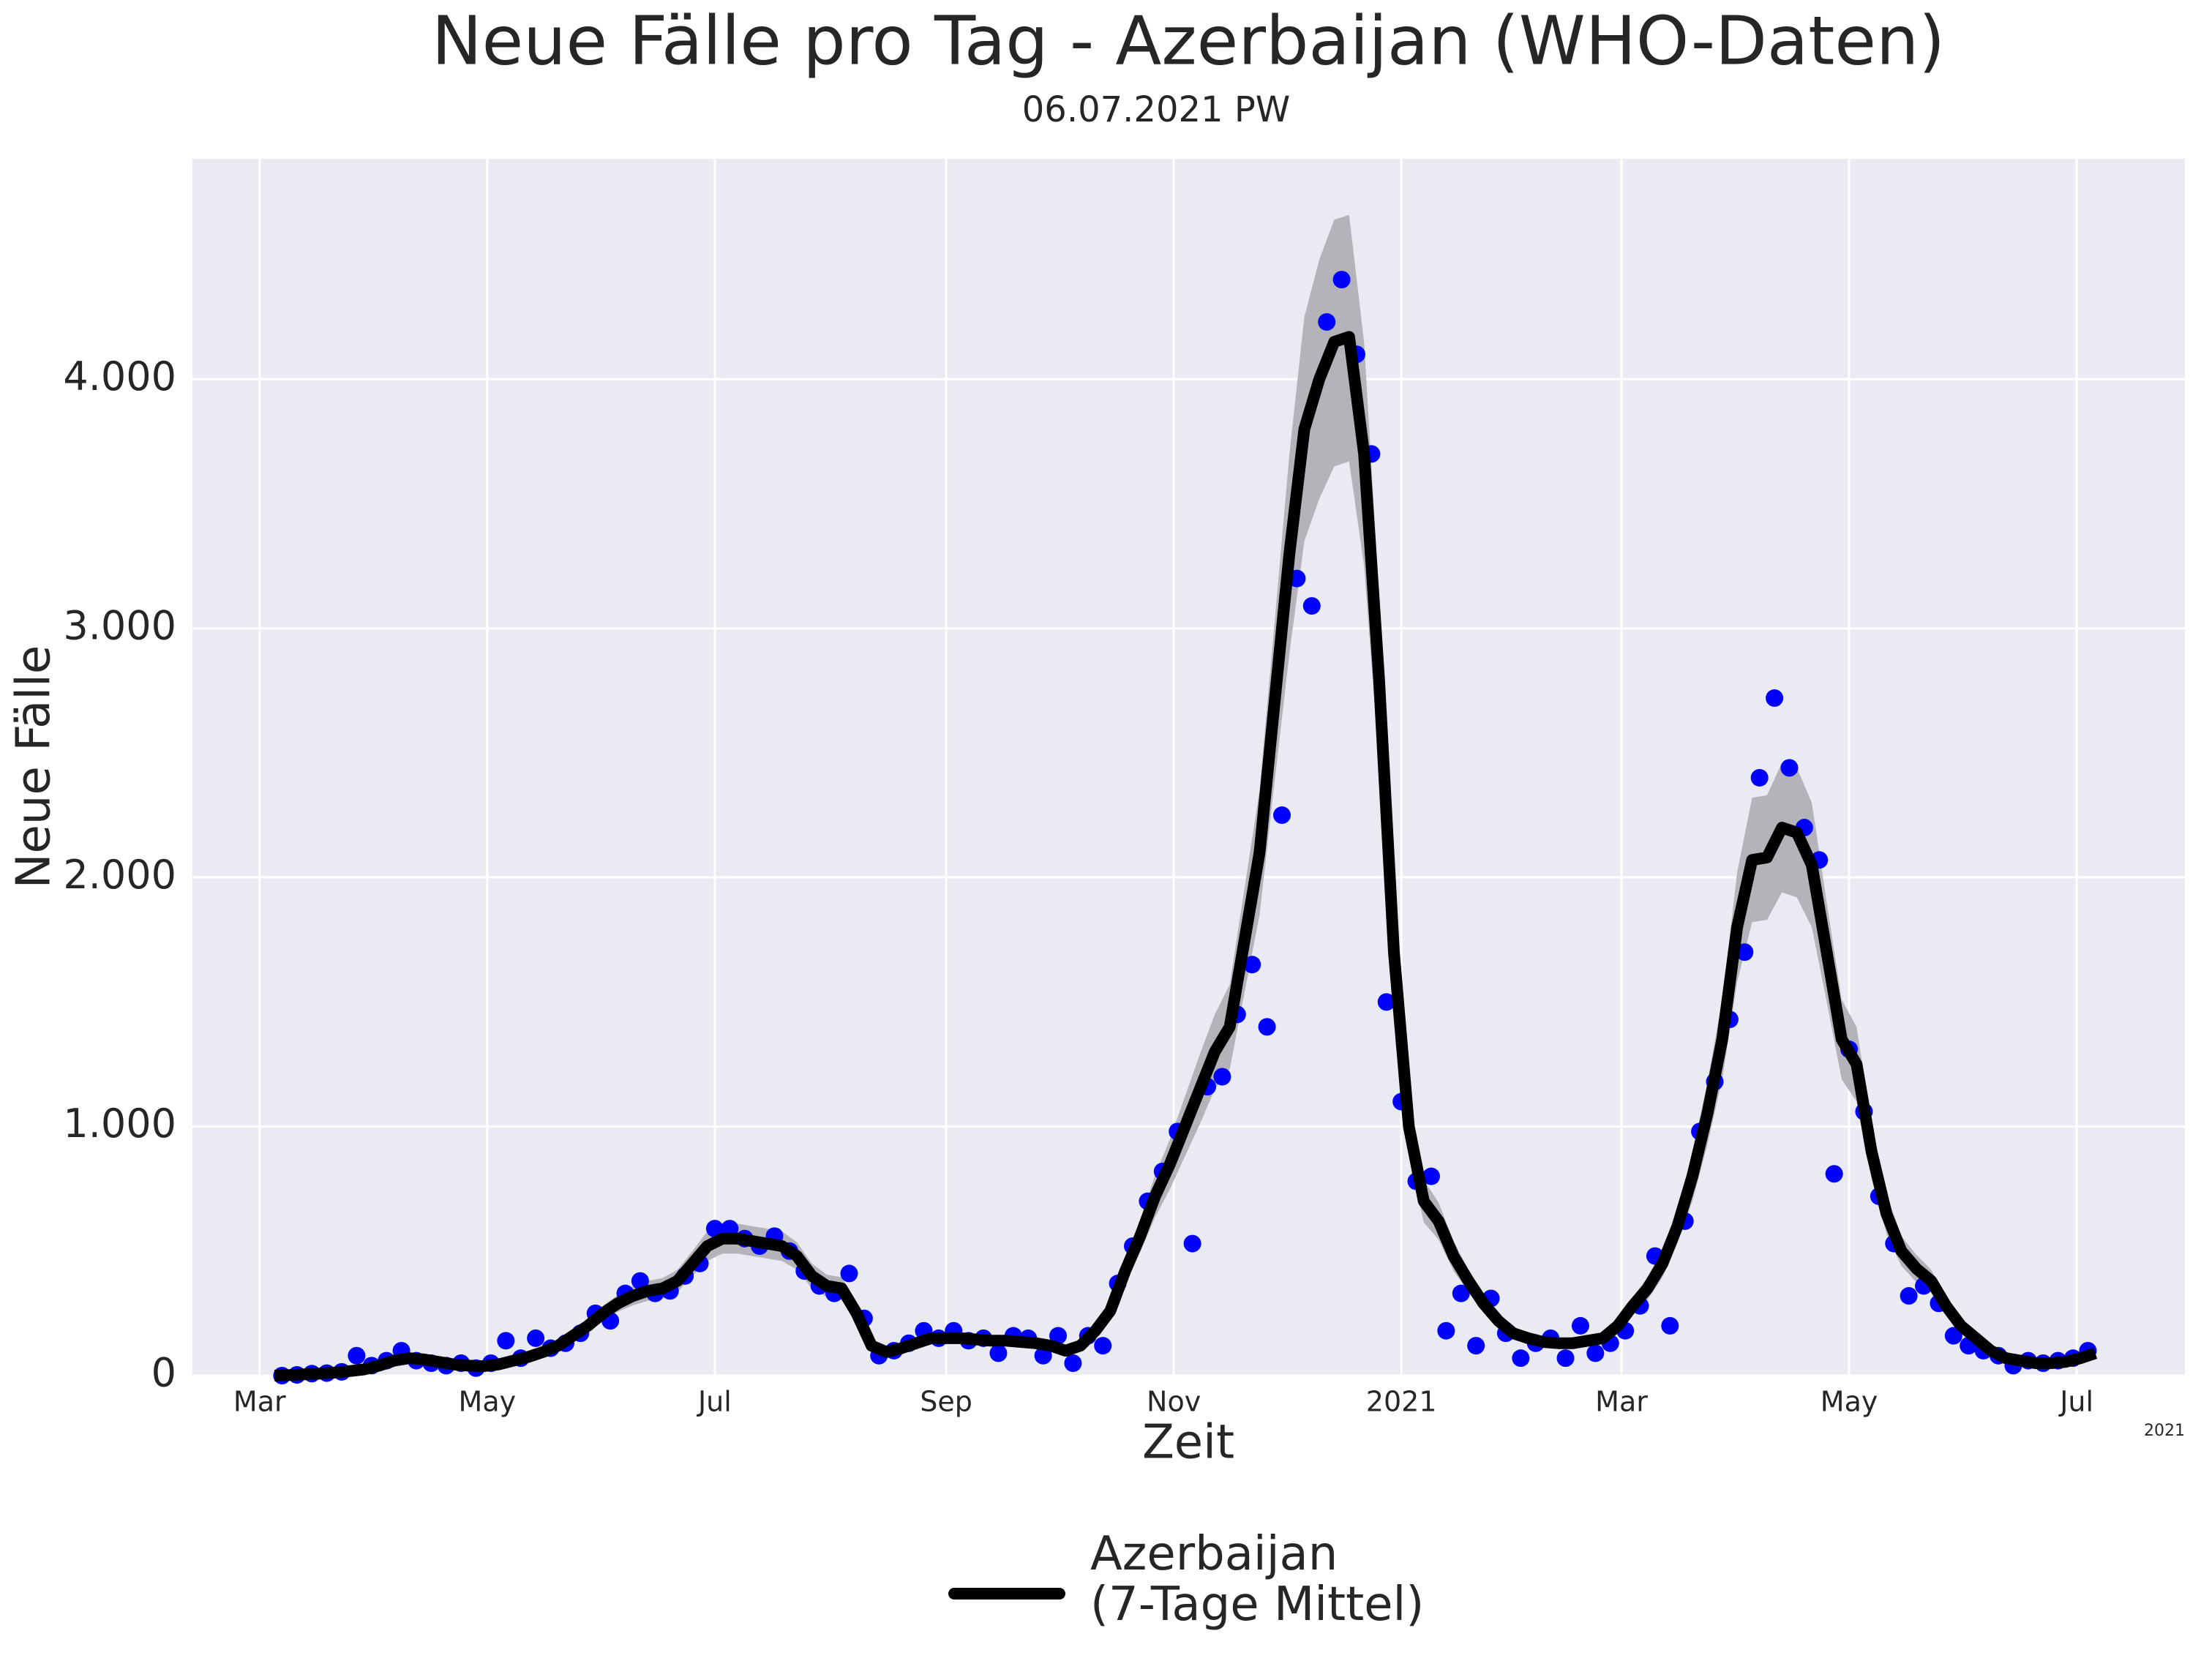 This screenshot has width=2201, height=1680. What do you see at coordinates (1402, 1402) in the screenshot?
I see `x-tick-label: 2021` at bounding box center [1402, 1402].